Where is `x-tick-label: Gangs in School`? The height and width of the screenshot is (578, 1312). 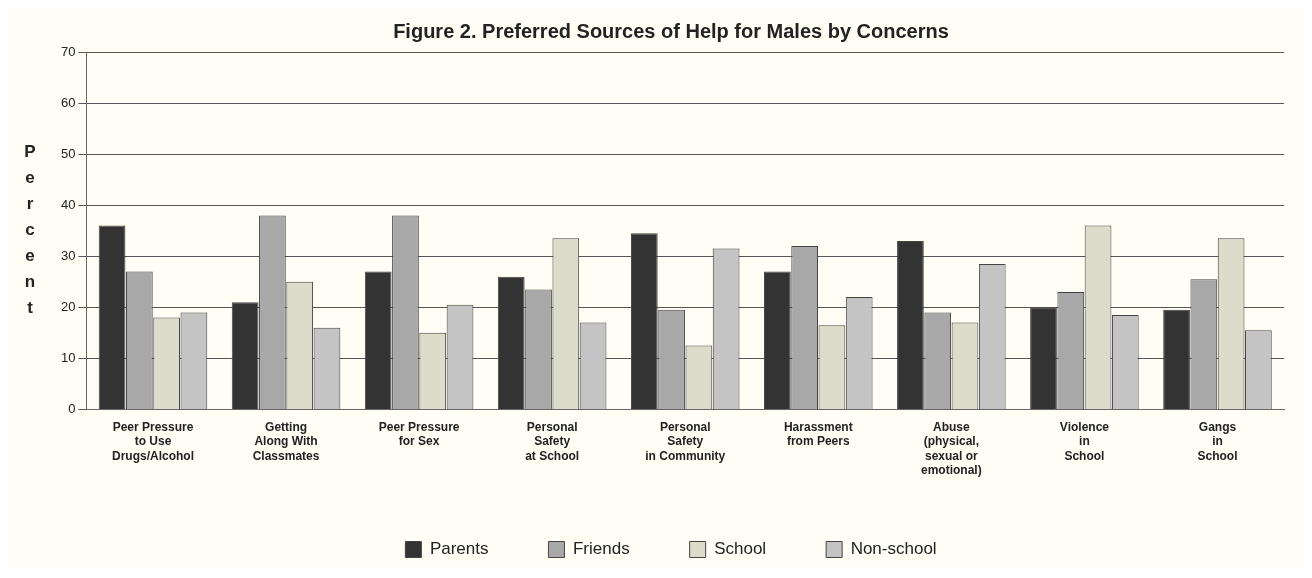
x-tick-label: Gangs in School is located at coordinates (1217, 441).